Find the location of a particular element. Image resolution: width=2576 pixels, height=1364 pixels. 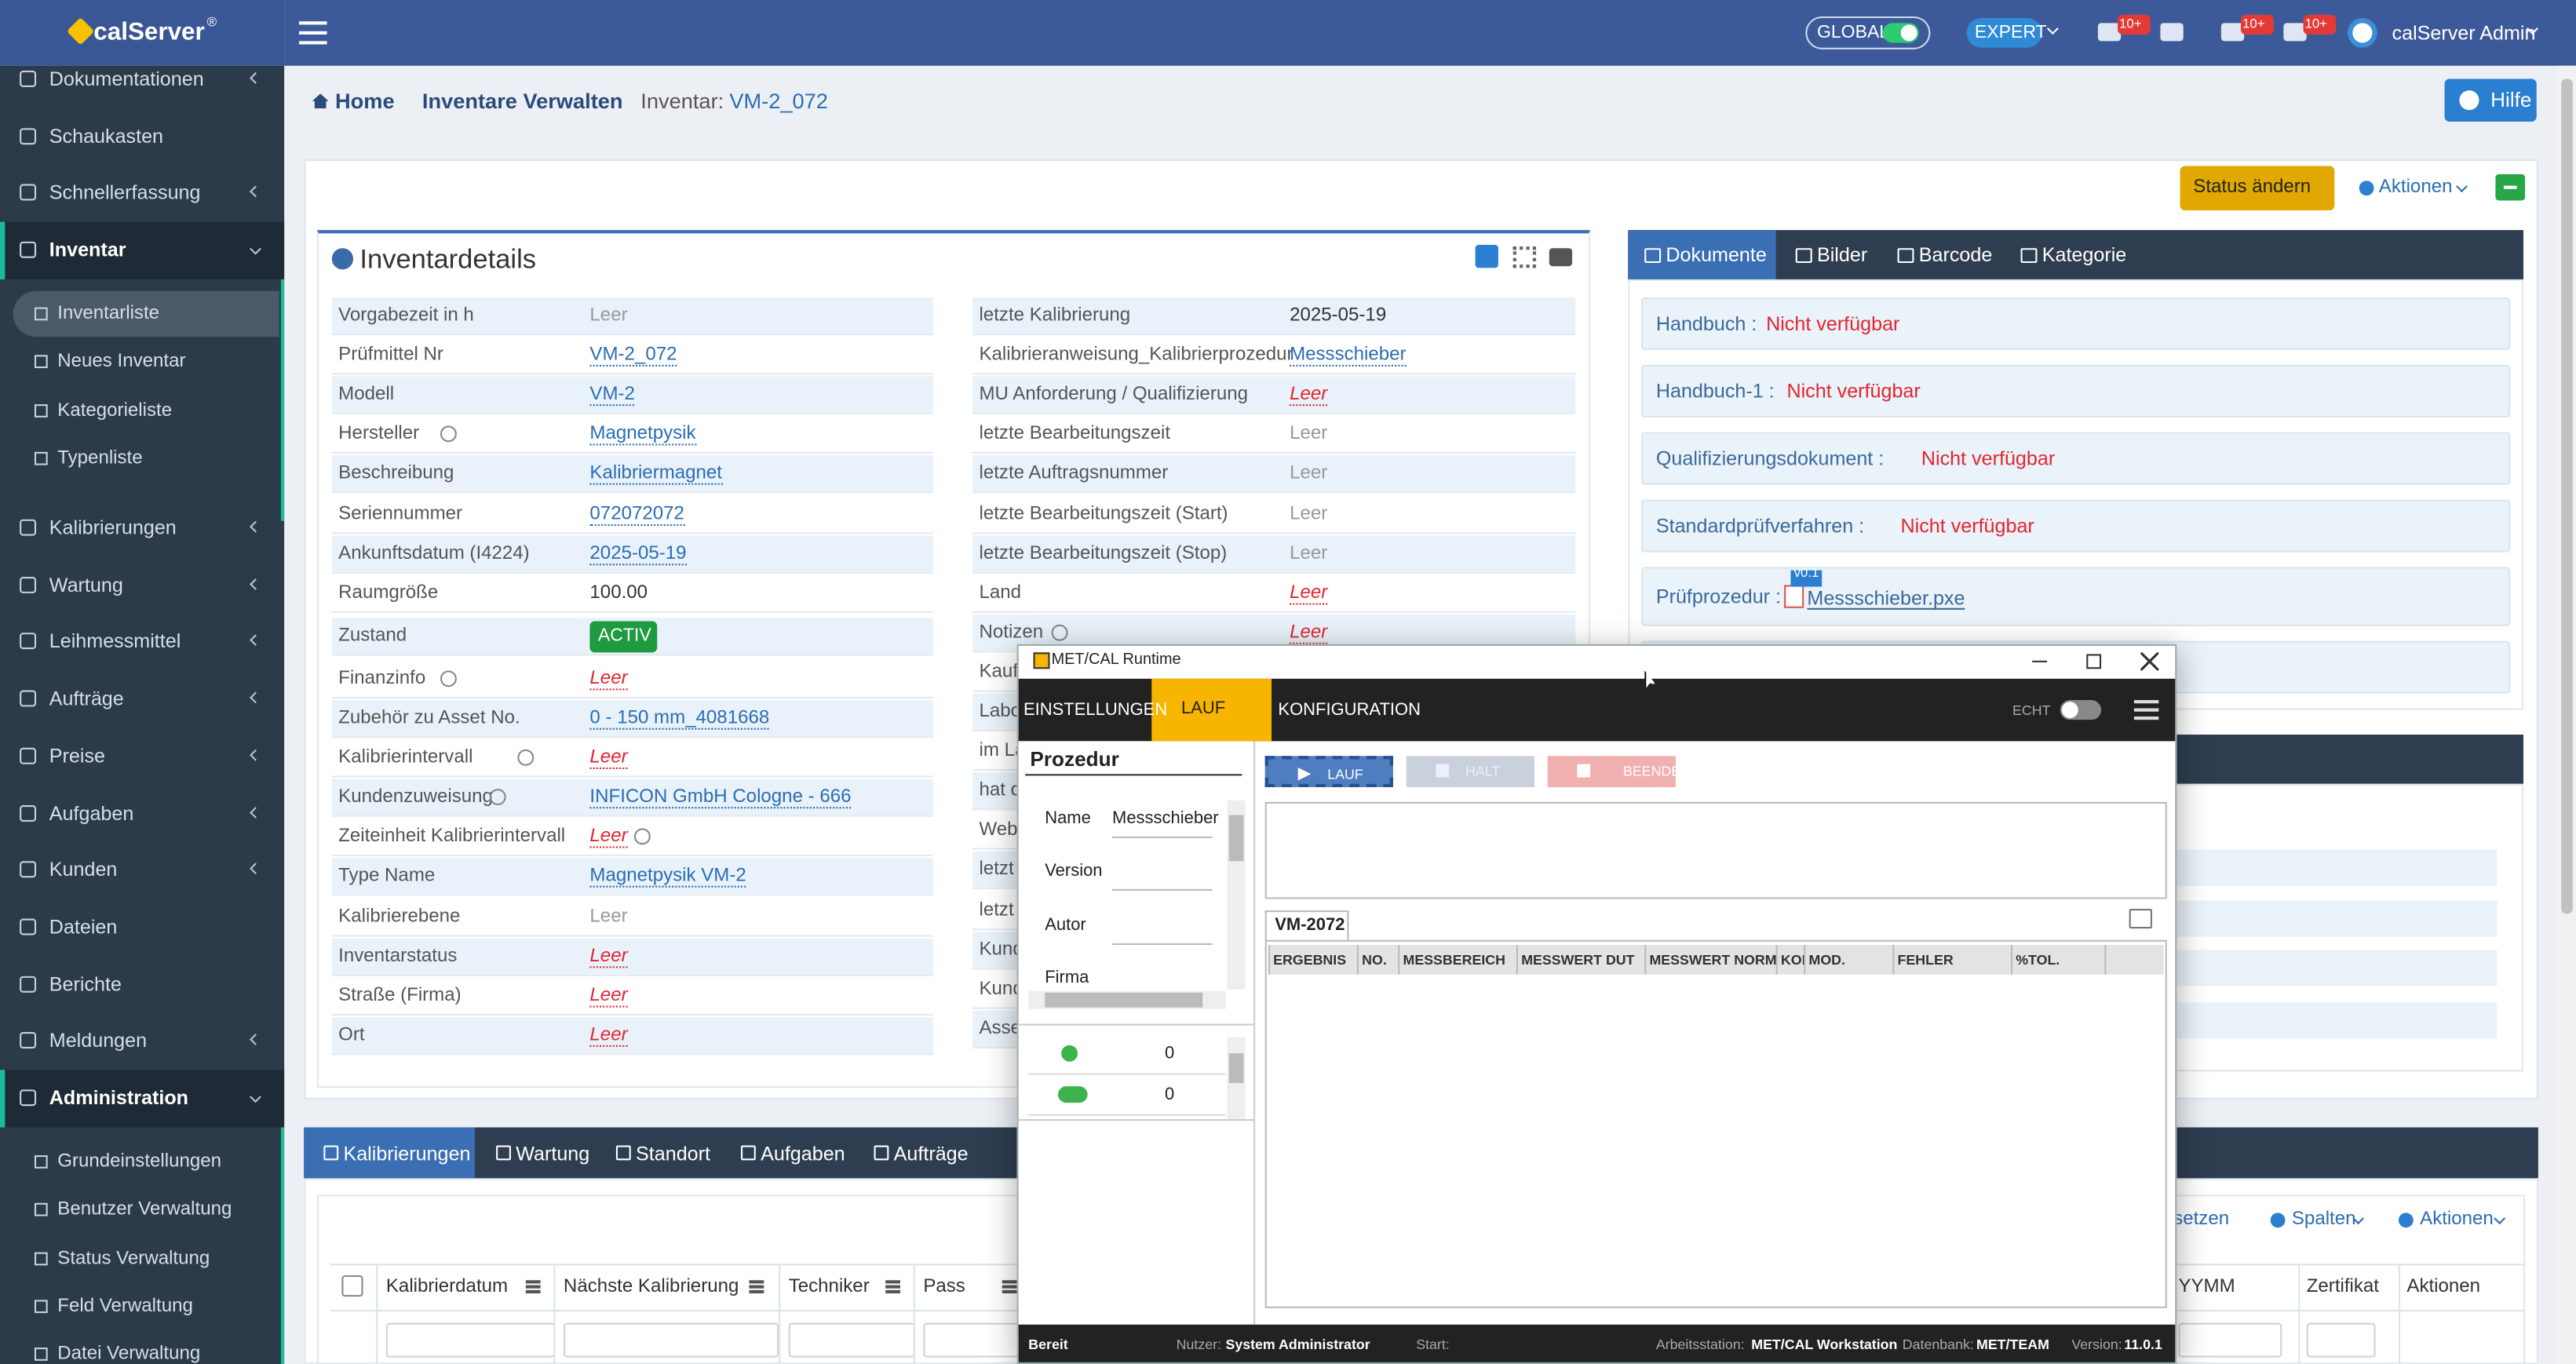

submenu-item: Kategorieliste is located at coordinates (115, 410).